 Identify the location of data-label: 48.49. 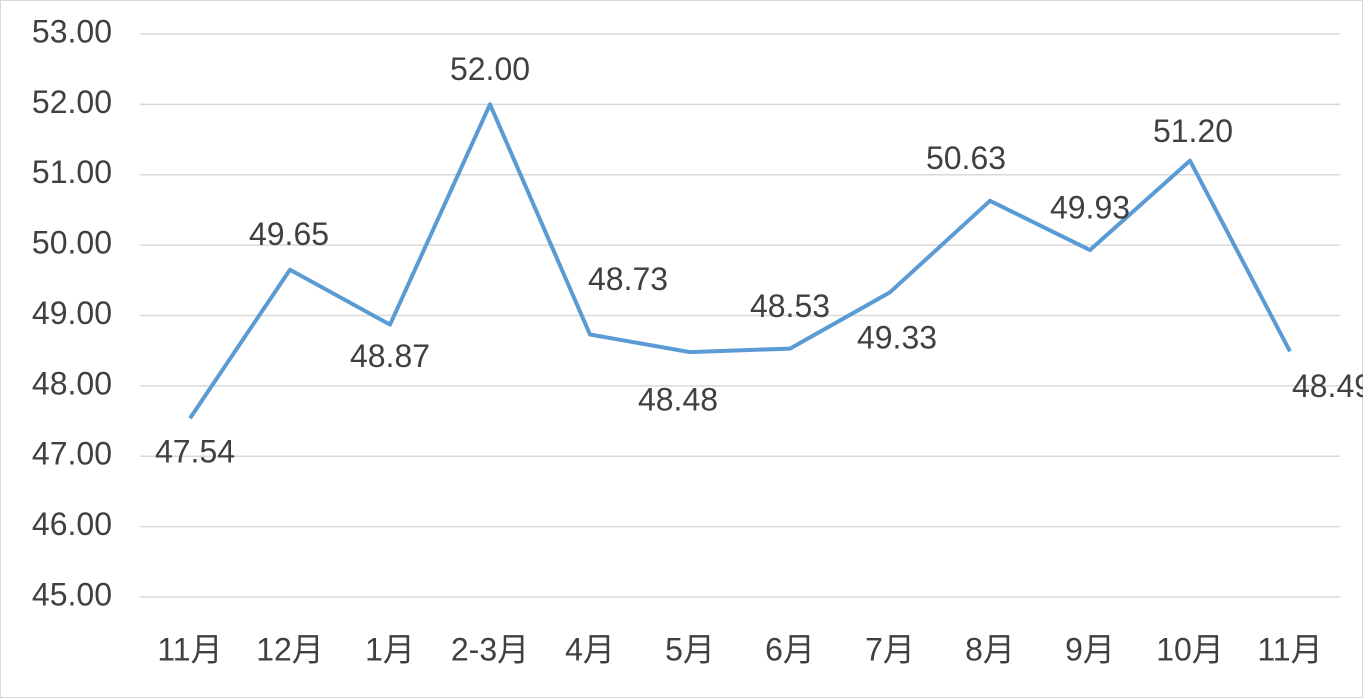
(1327, 386).